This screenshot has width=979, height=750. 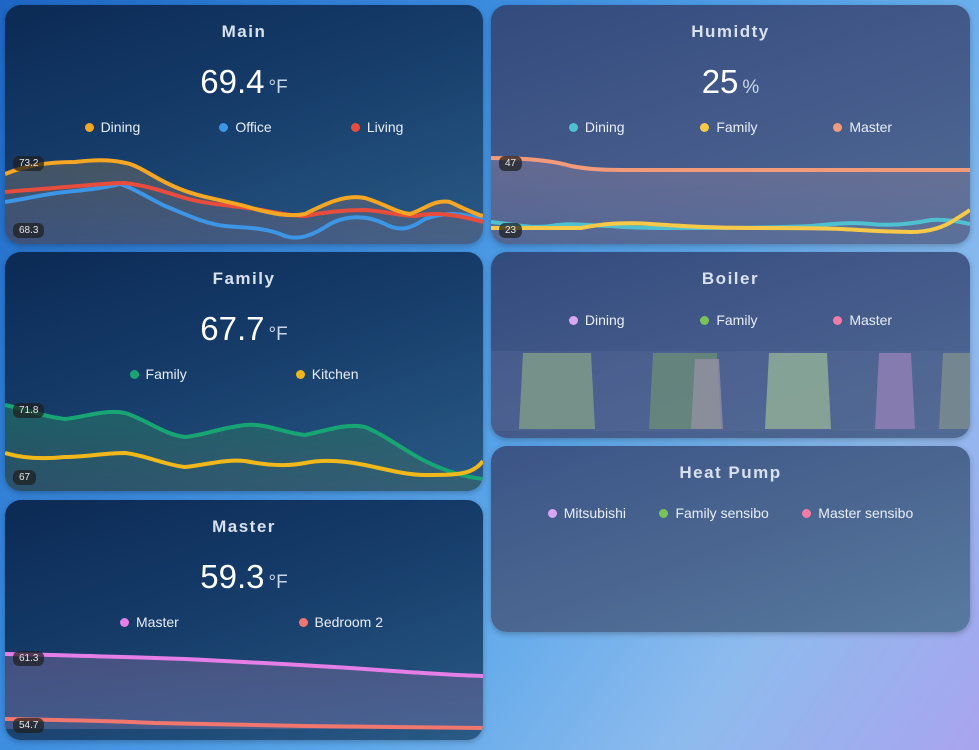 What do you see at coordinates (244, 328) in the screenshot?
I see `current-value: 67.7 °F` at bounding box center [244, 328].